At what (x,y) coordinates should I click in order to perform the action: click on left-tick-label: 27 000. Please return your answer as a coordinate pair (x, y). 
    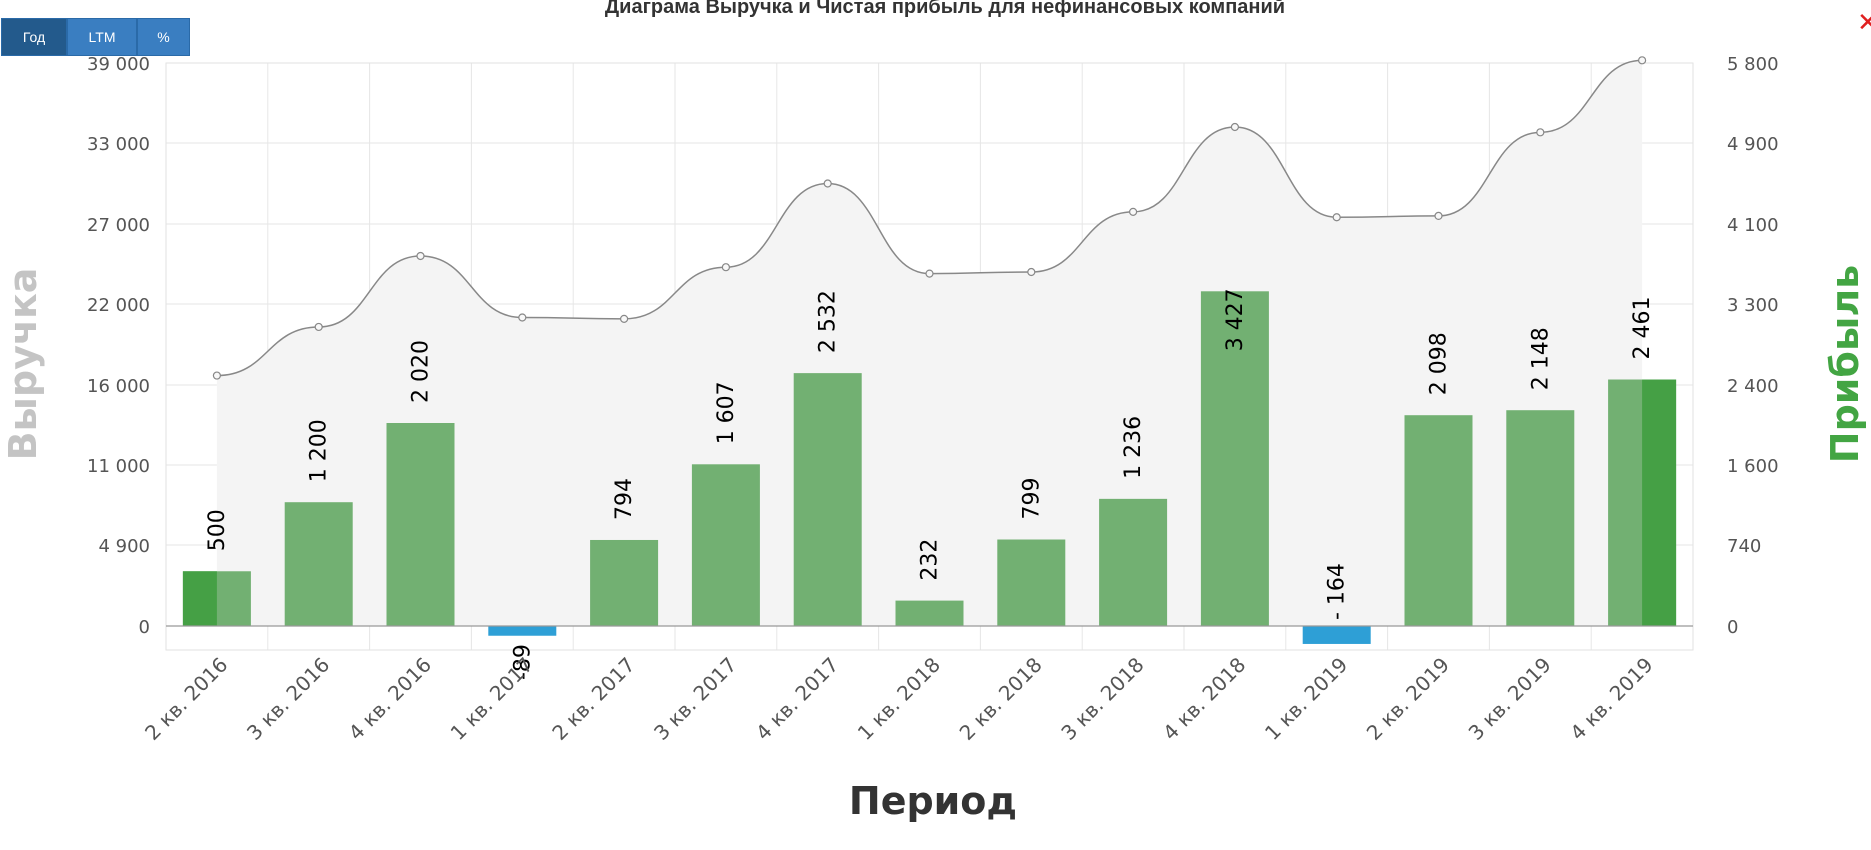
    Looking at the image, I should click on (118, 225).